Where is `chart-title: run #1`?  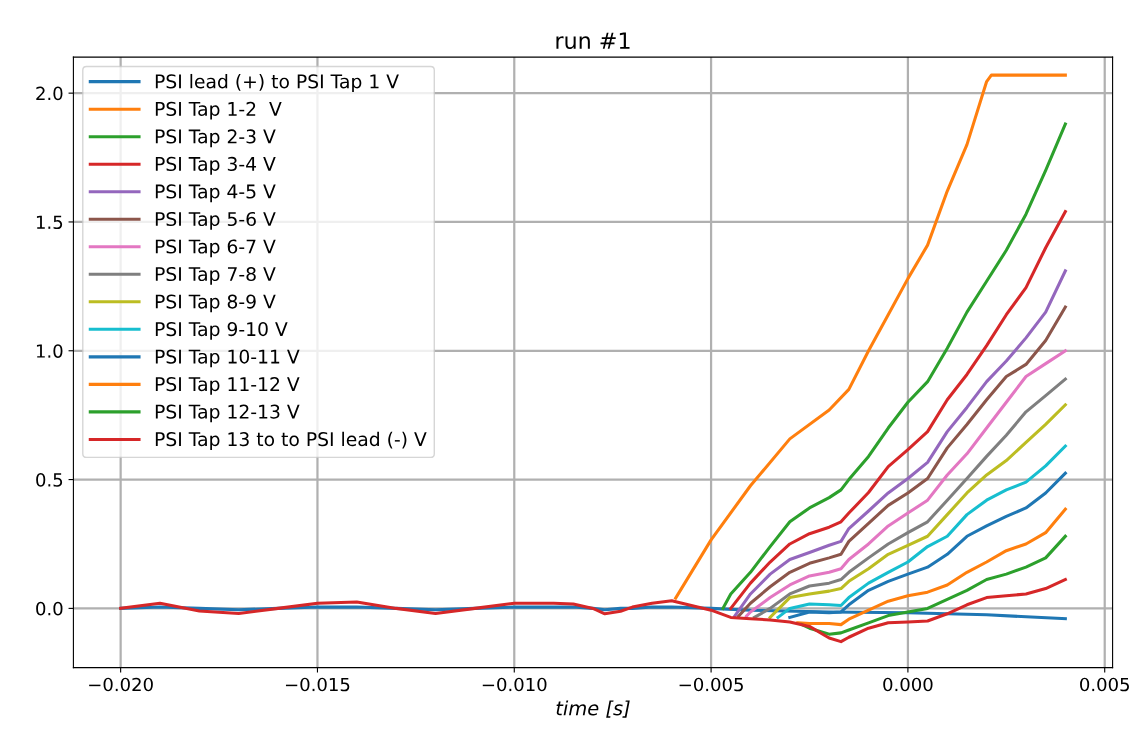
chart-title: run #1 is located at coordinates (593, 41).